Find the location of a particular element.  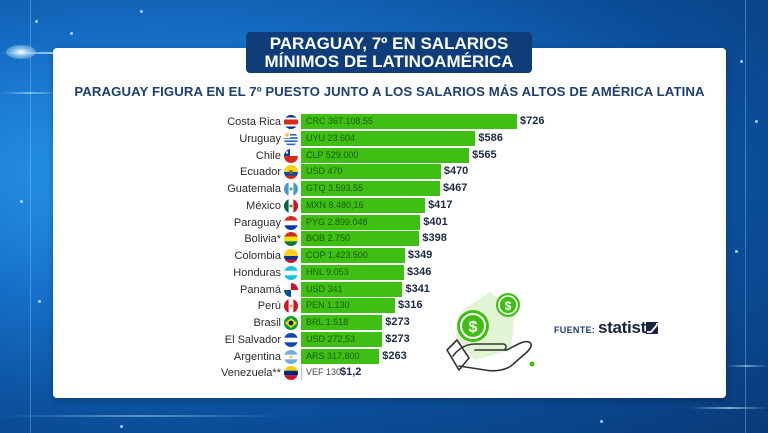

bar-row: El Salvador USD 272,53 $273 is located at coordinates (389, 339).